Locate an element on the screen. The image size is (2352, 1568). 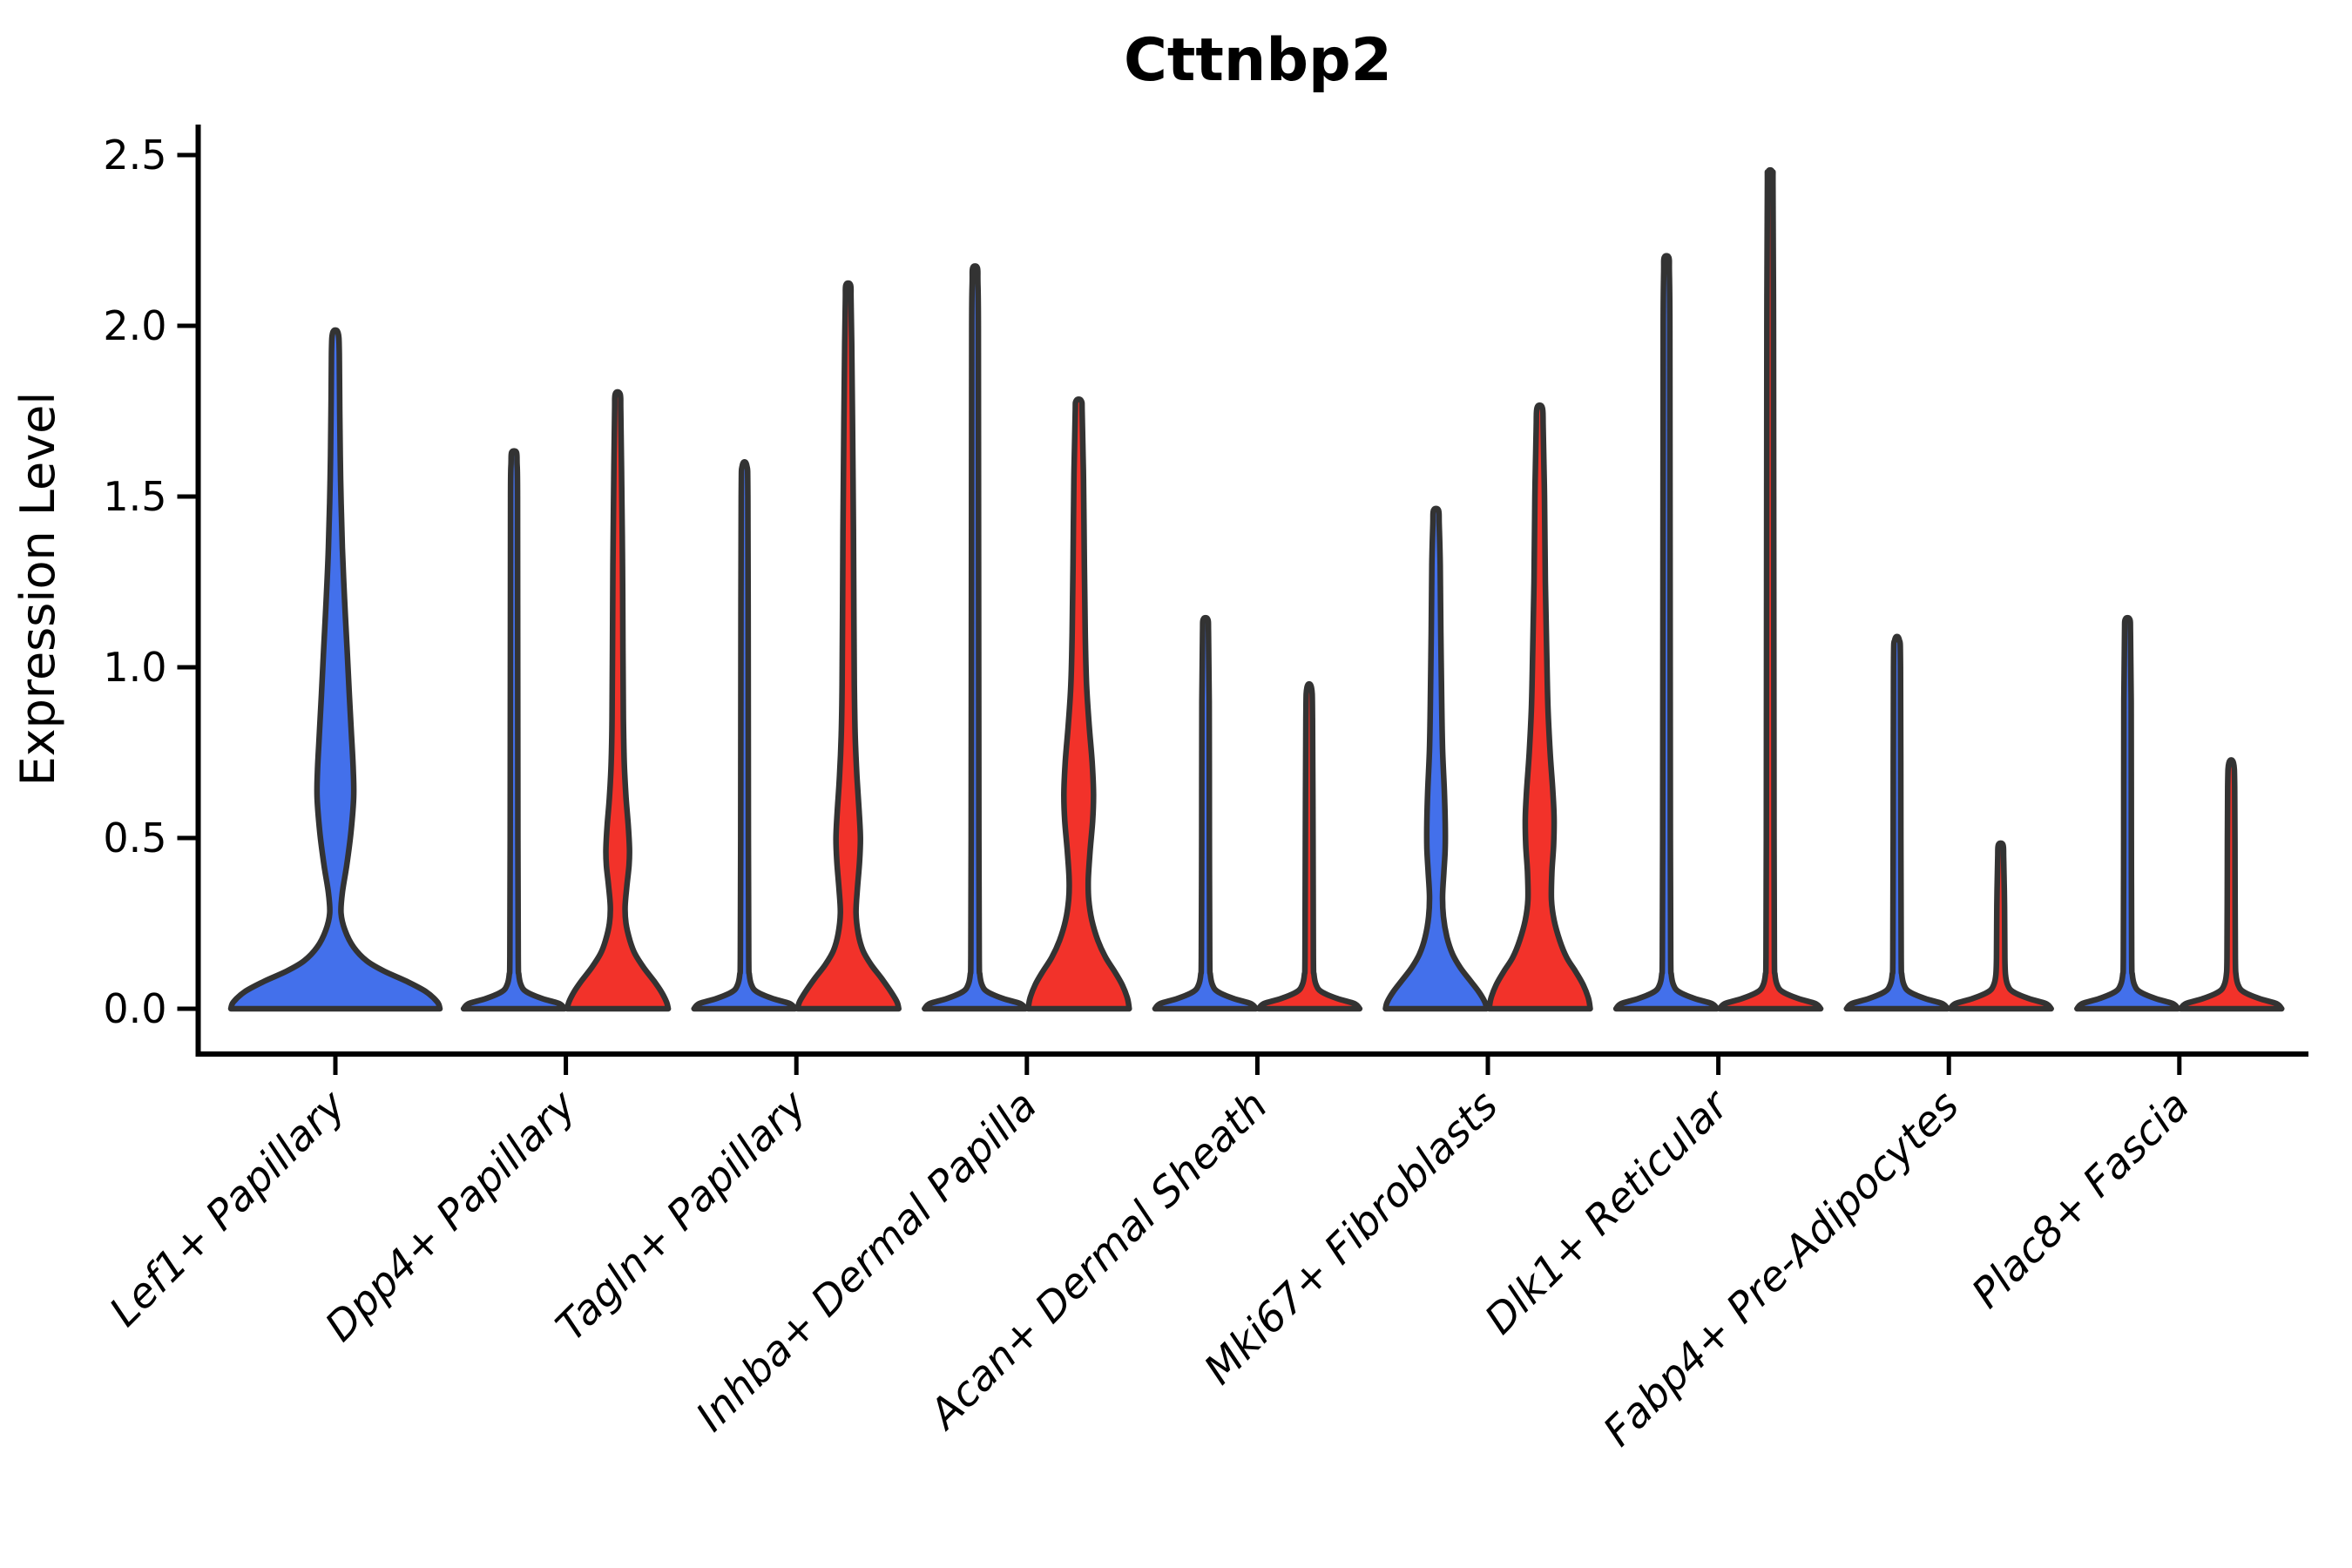
y-tick-label: 1.5 is located at coordinates (134, 496).